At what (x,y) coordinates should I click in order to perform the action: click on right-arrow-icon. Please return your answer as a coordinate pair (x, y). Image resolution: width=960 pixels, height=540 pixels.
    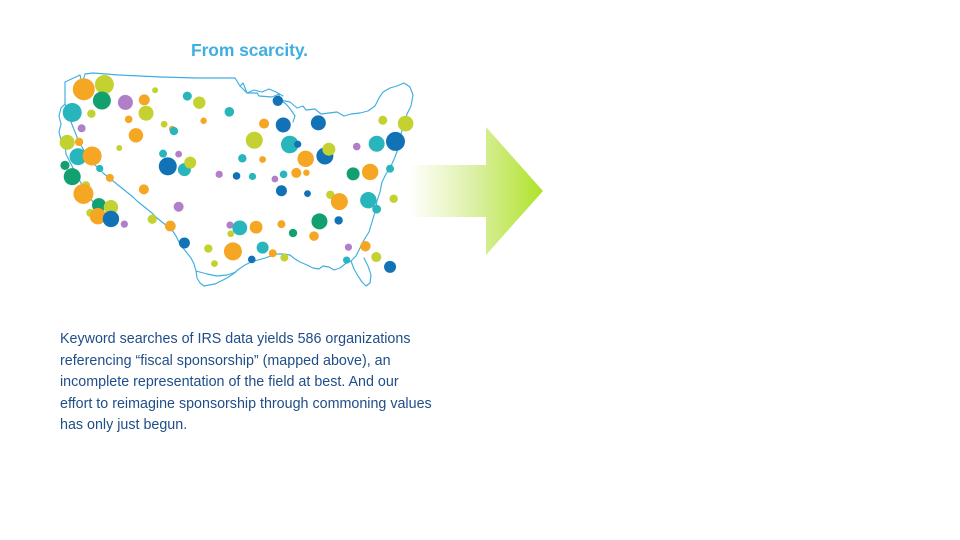
    Looking at the image, I should click on (476, 191).